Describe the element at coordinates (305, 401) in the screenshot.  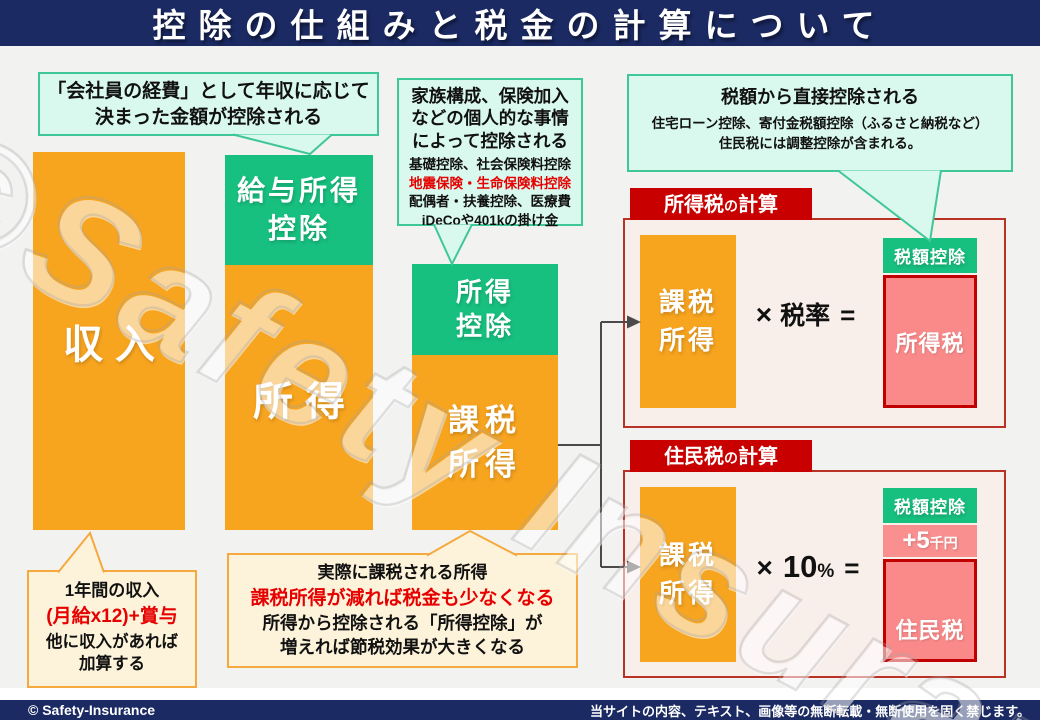
I see `shotoku-bar-label: 所得` at that location.